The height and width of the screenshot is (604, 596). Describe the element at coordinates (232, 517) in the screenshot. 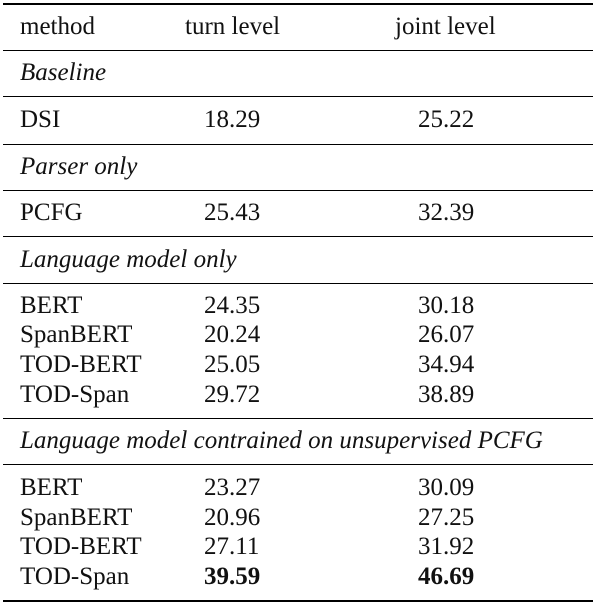

I see `row-turn-level: 20.96` at that location.